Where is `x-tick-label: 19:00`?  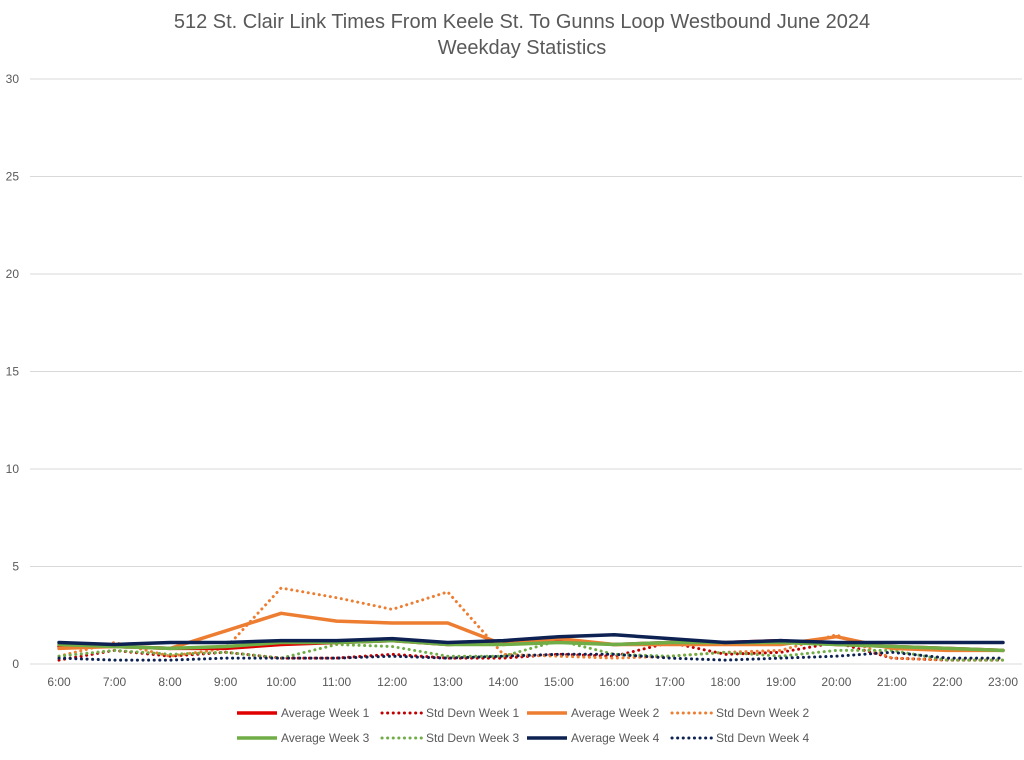
x-tick-label: 19:00 is located at coordinates (781, 682).